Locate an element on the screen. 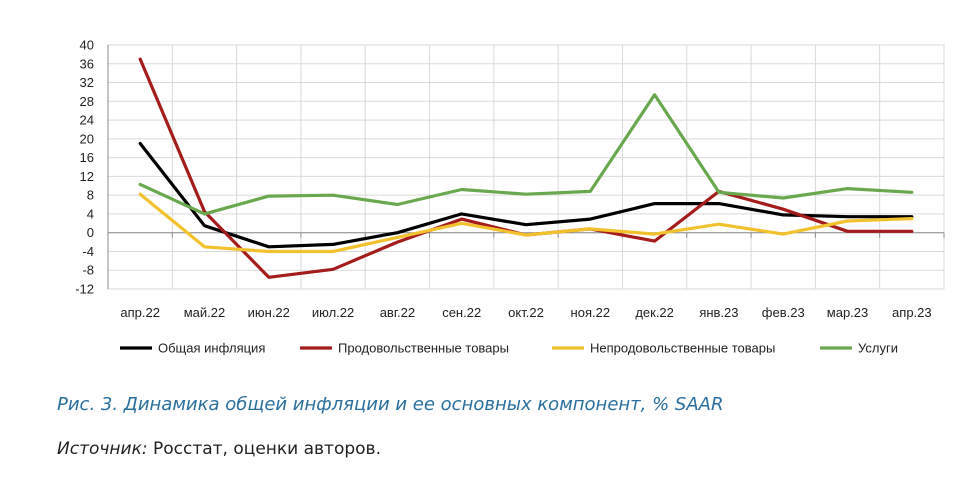  y-tick-label: 20 is located at coordinates (87, 138).